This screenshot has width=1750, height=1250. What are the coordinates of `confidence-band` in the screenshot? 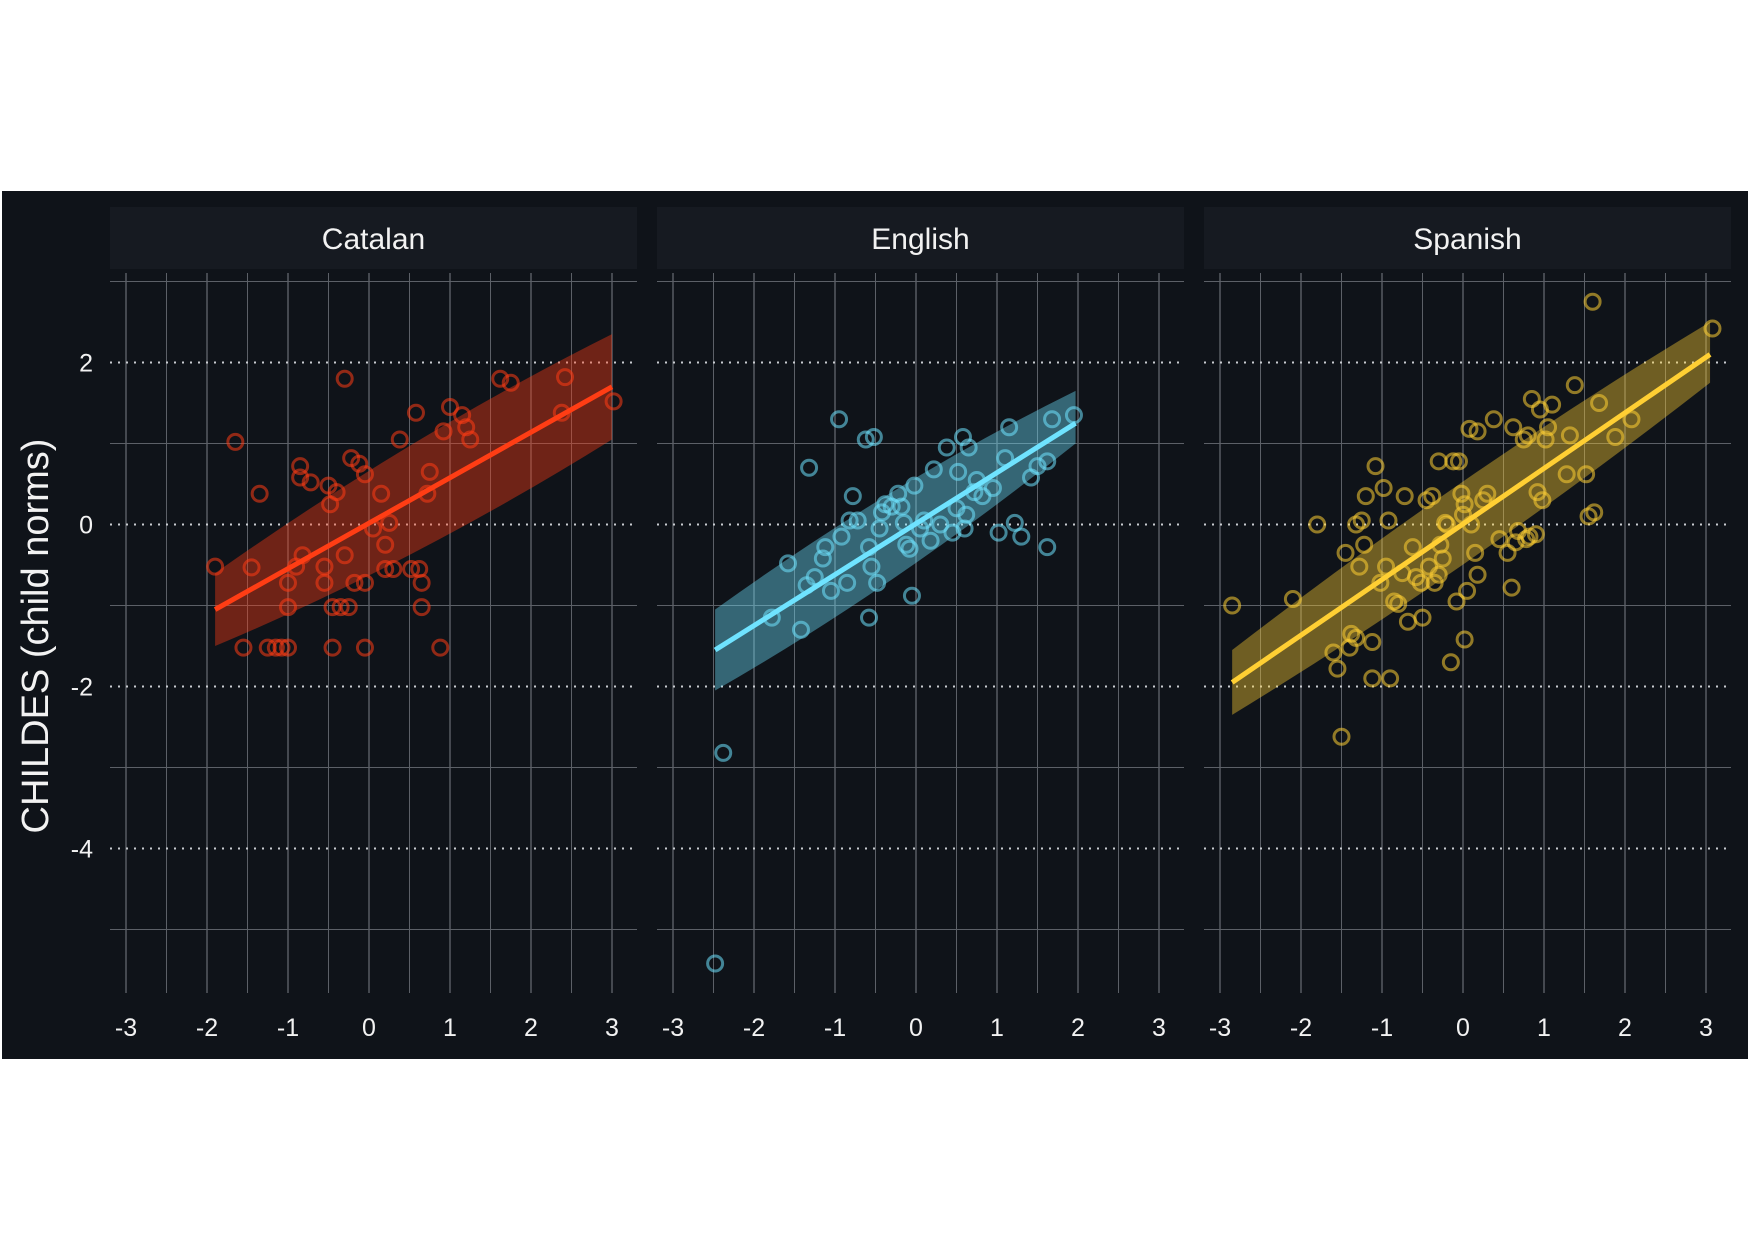 It's located at (413, 490).